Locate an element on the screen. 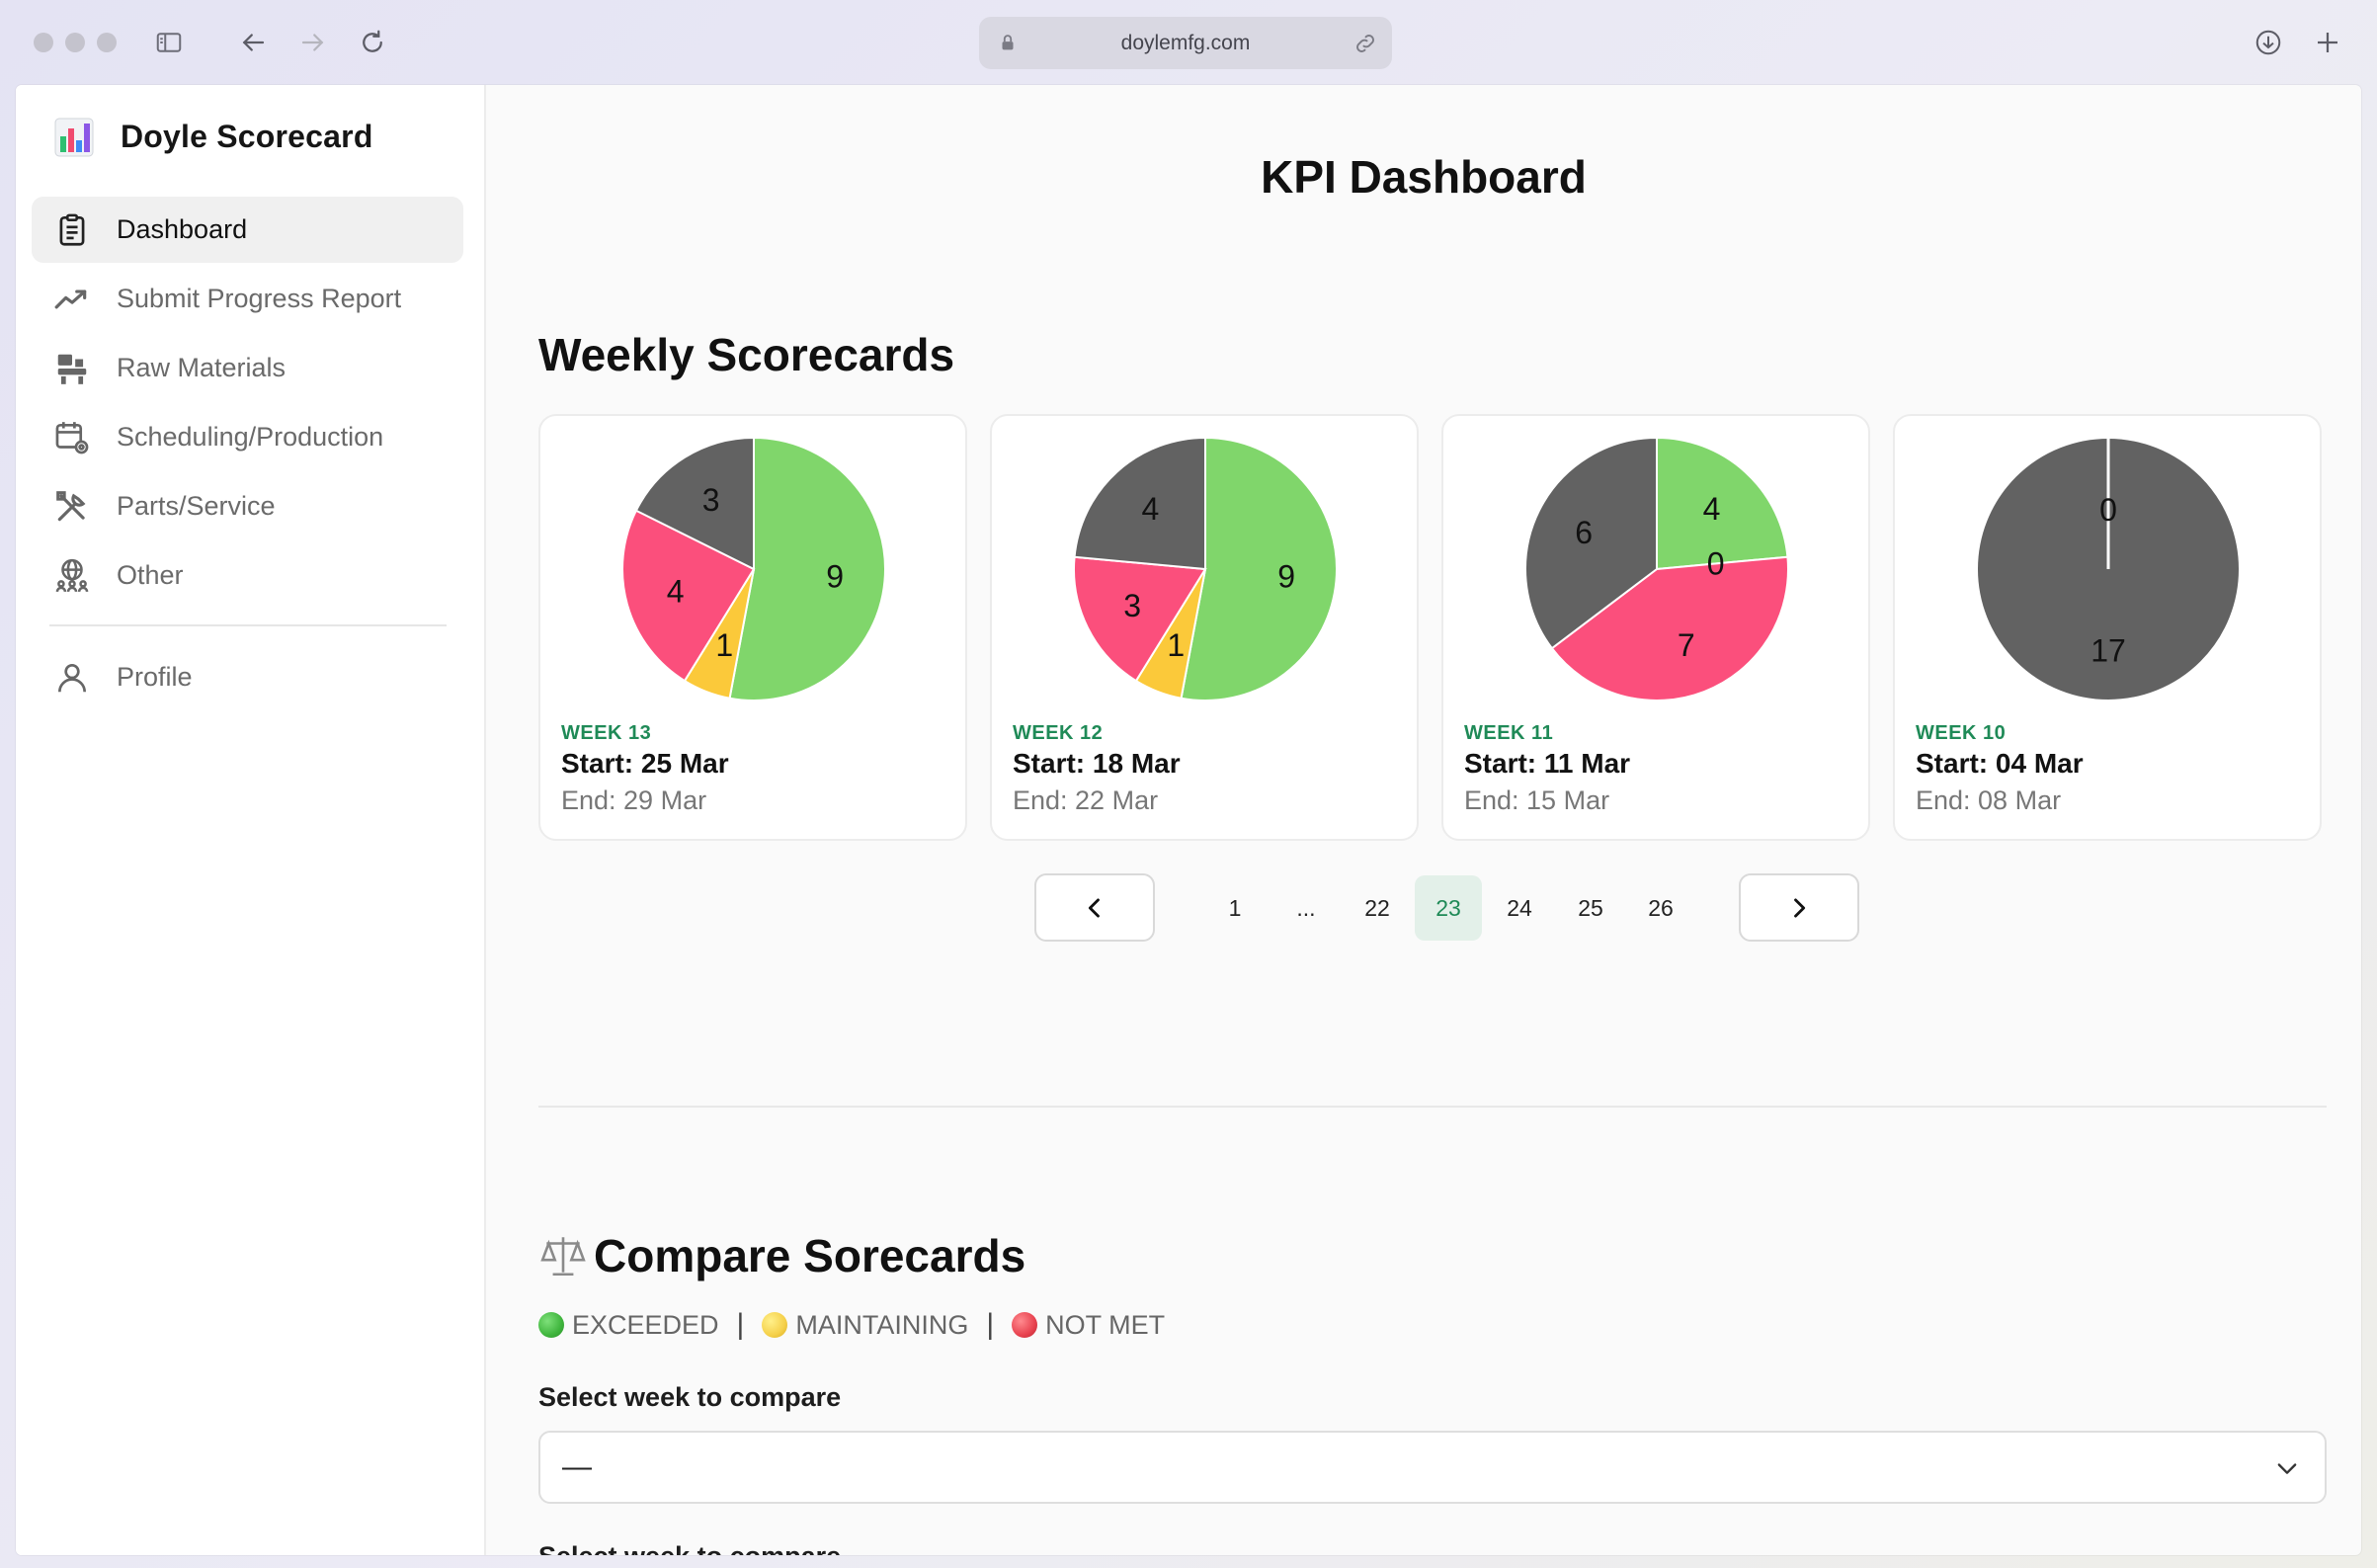 The height and width of the screenshot is (1568, 2377). legend: EXCEEDED | MAINTAINING | NOT MET is located at coordinates (851, 1325).